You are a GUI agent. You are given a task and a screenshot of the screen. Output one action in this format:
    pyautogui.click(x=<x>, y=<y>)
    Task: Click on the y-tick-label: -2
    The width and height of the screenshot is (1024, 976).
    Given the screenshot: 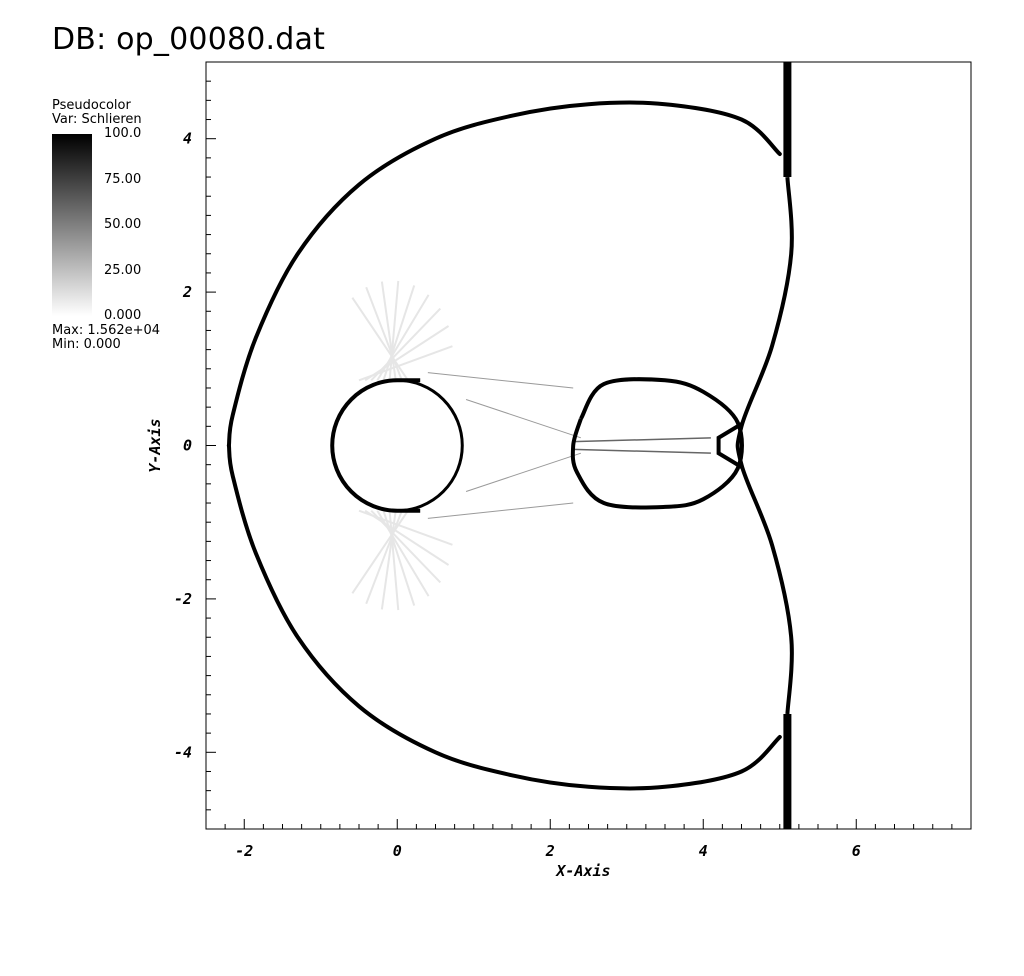 What is the action you would take?
    pyautogui.click(x=183, y=599)
    